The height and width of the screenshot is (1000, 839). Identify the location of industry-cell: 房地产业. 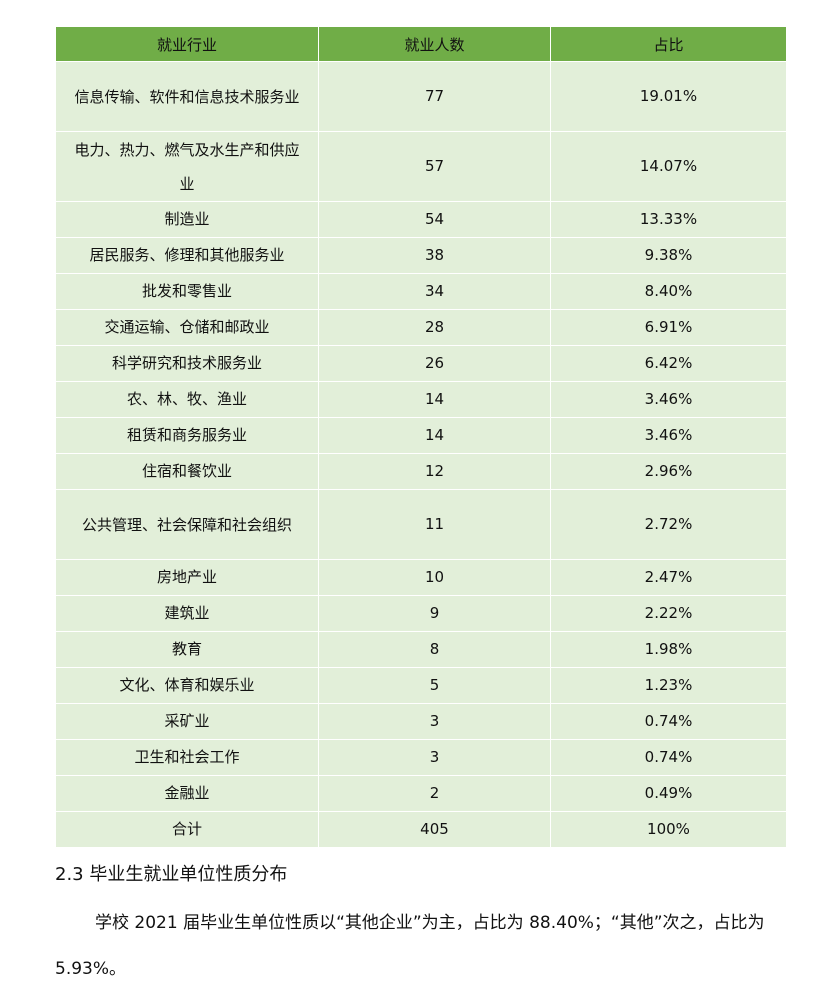
(187, 577).